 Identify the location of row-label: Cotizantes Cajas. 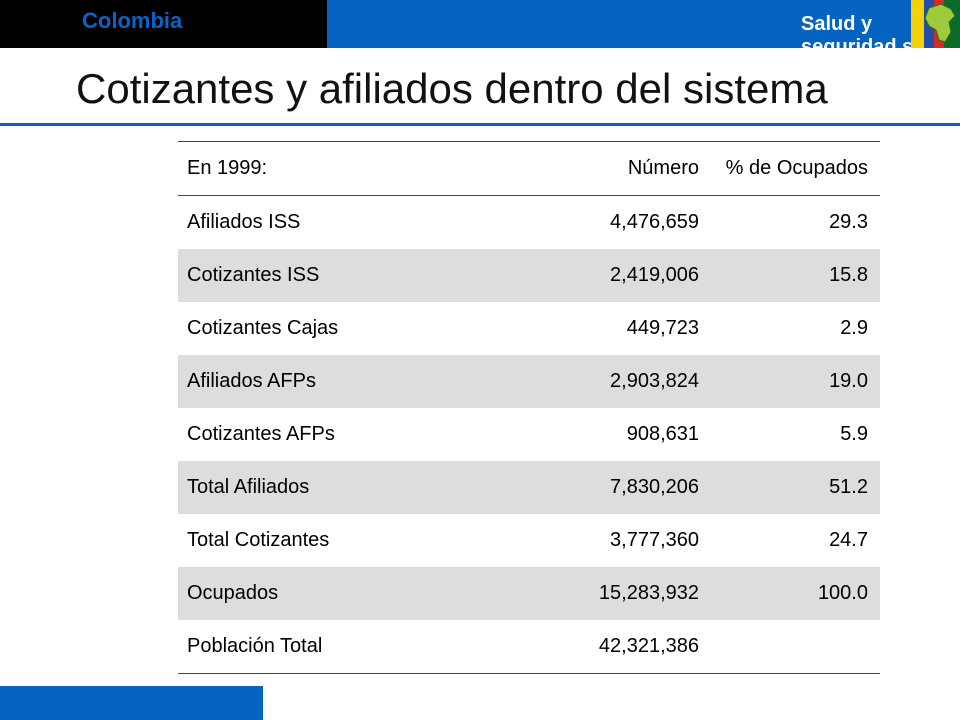
(263, 328).